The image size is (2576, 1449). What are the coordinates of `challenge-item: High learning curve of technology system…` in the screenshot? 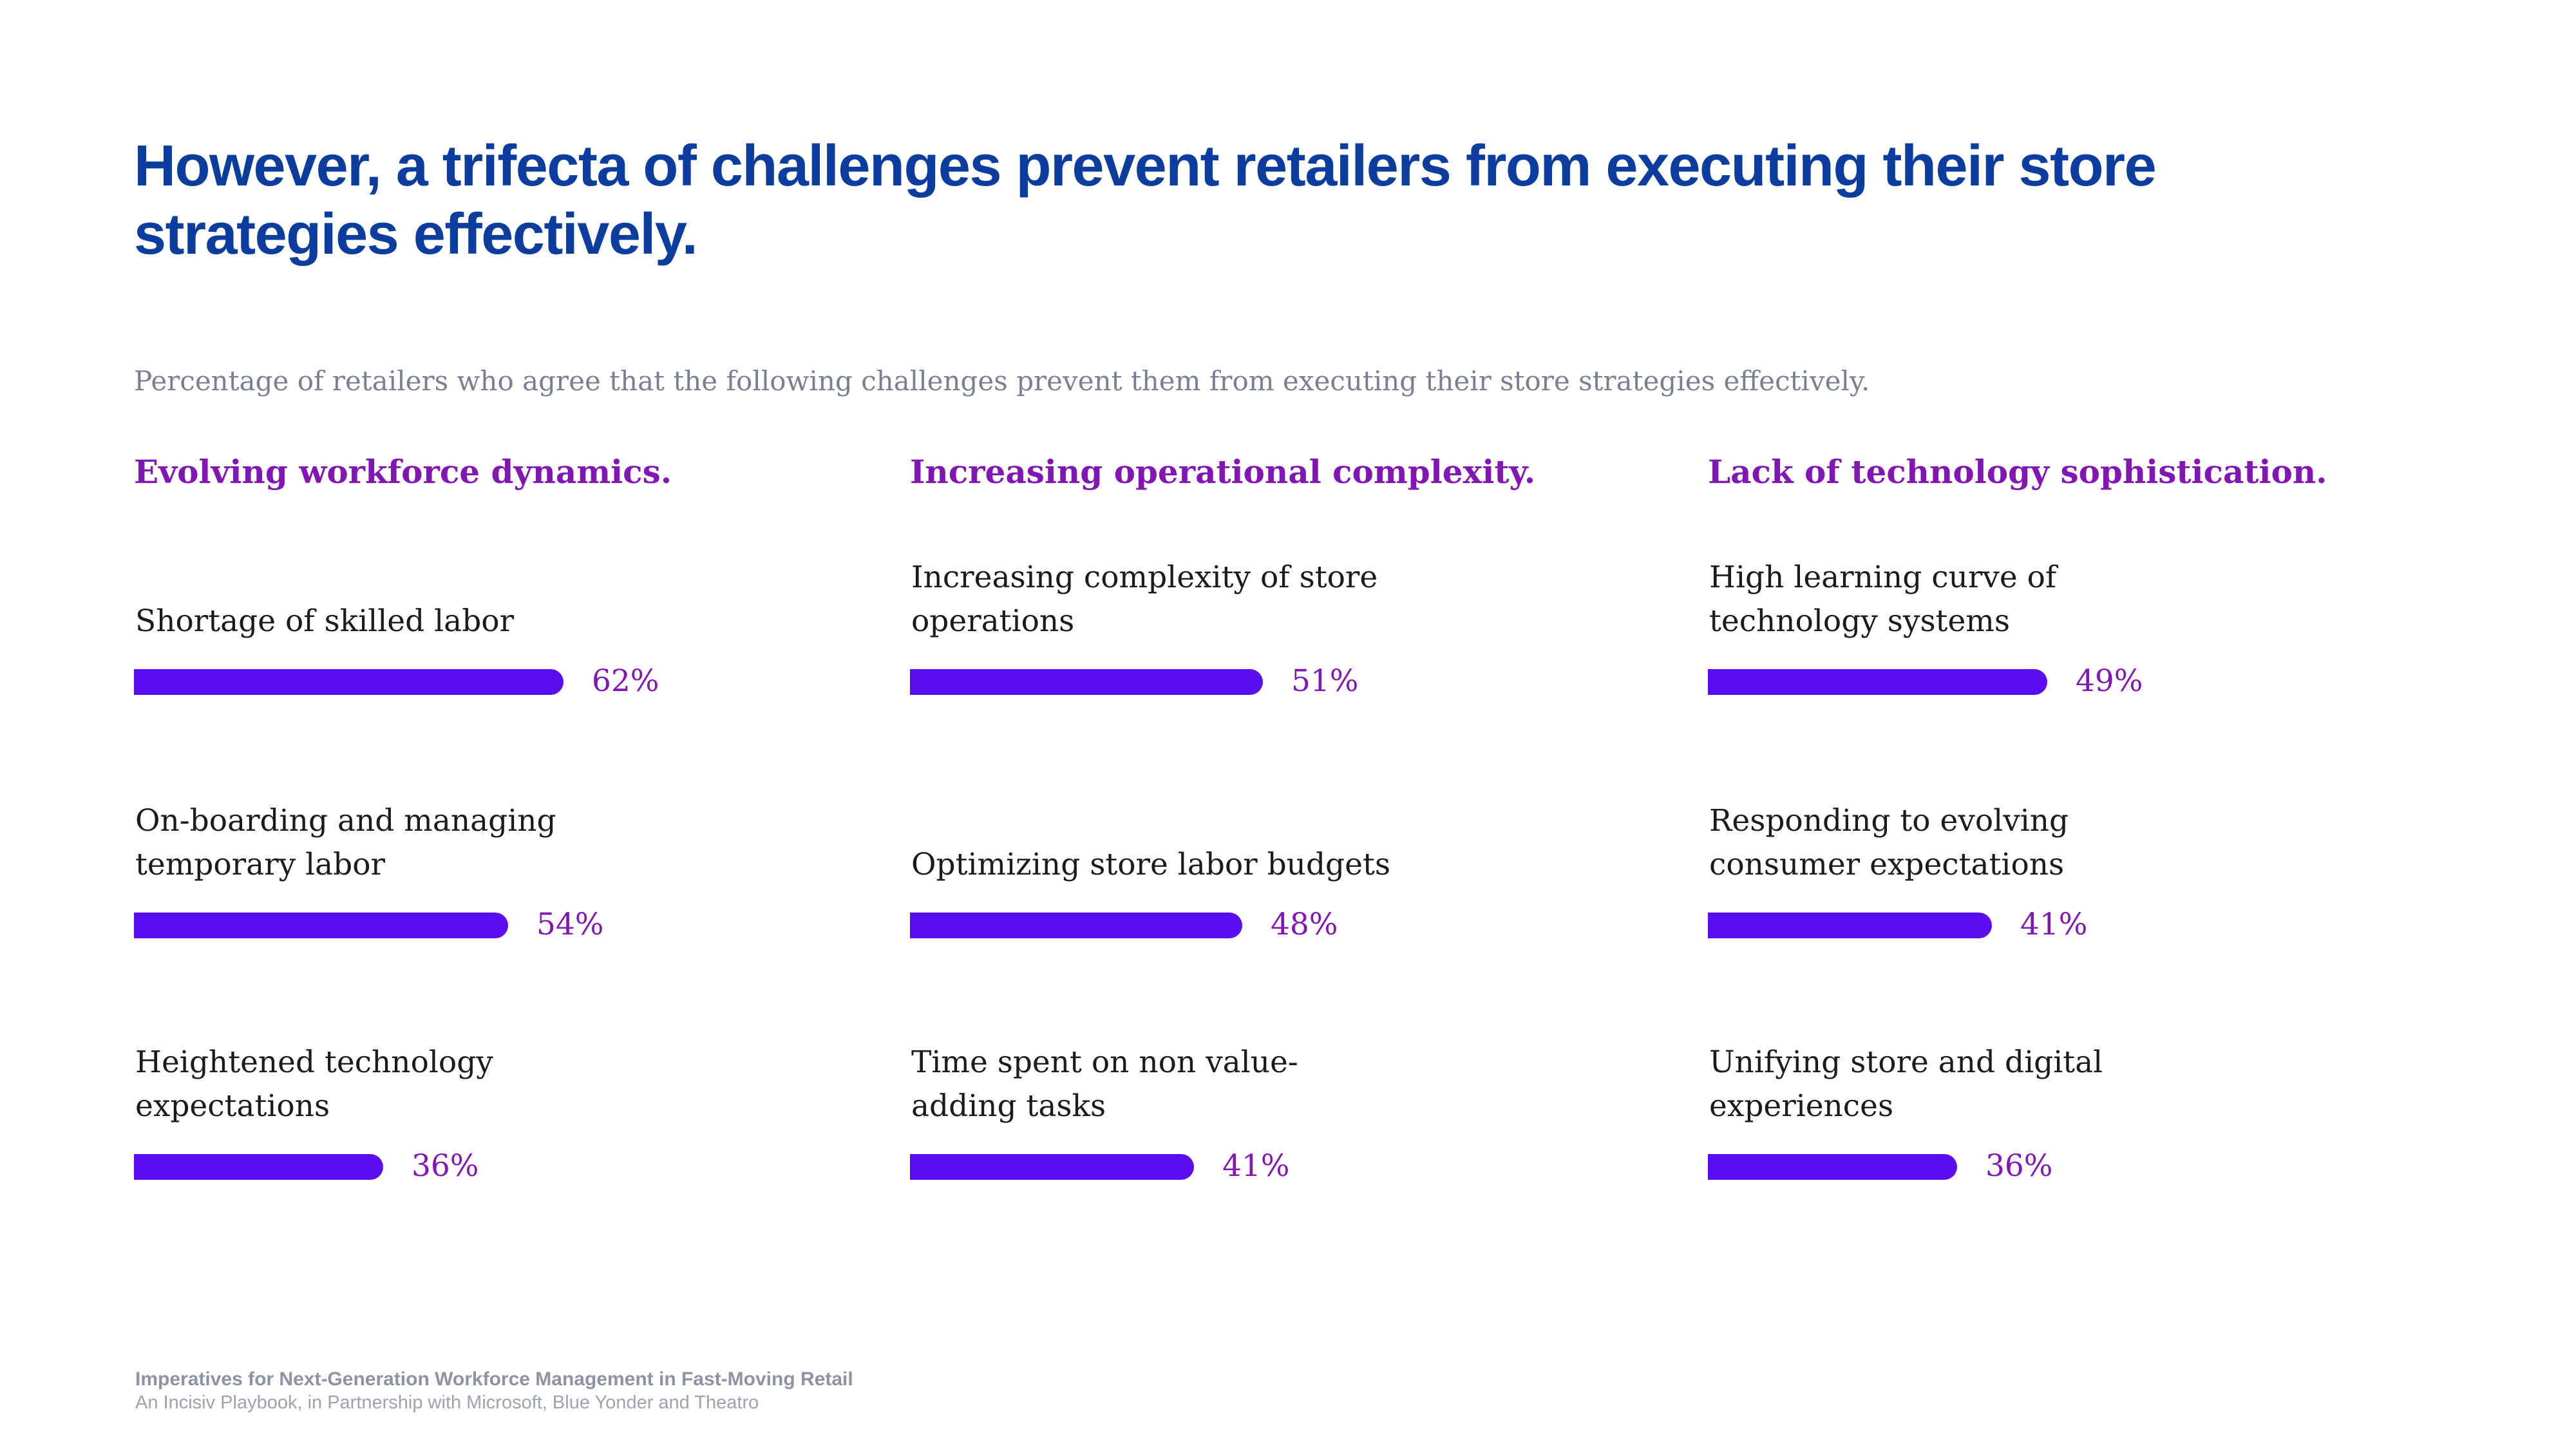 It's located at (2078, 635).